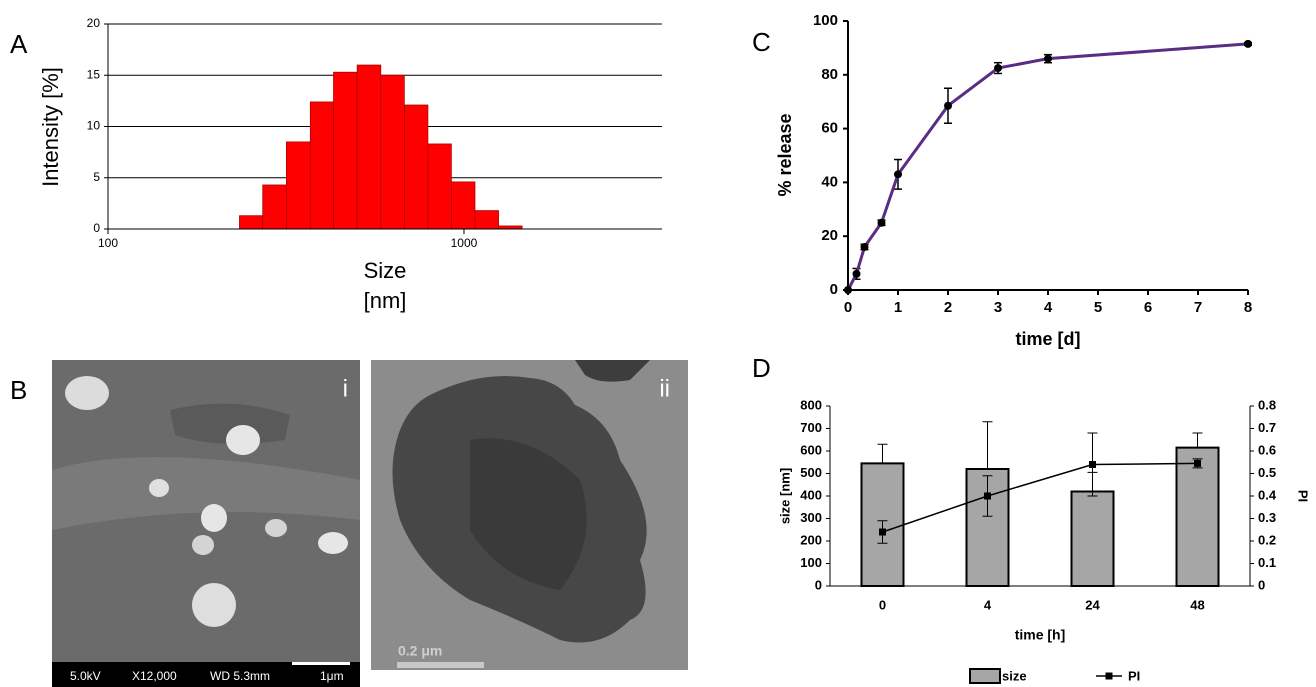  Describe the element at coordinates (1198, 307) in the screenshot. I see `x-tick-label: 7` at that location.